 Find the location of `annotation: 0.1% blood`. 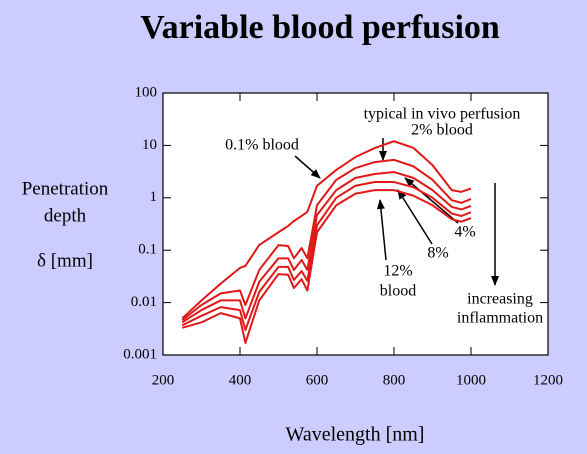

annotation: 0.1% blood is located at coordinates (262, 145).